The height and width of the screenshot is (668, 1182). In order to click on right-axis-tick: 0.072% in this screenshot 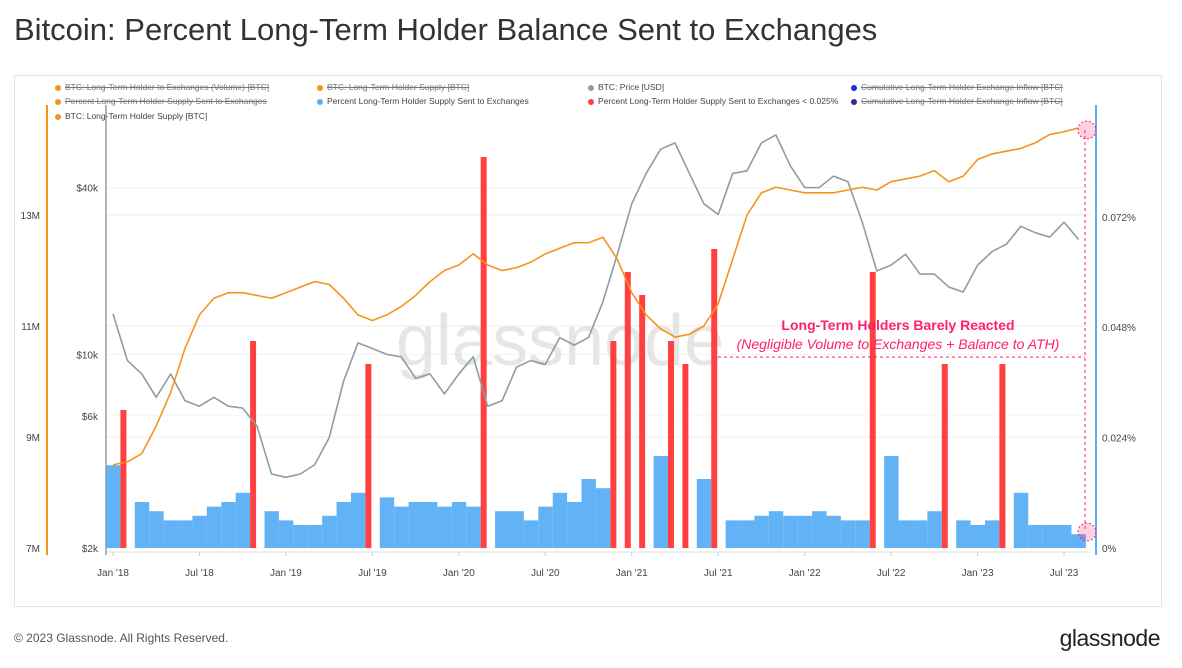, I will do `click(1119, 218)`.